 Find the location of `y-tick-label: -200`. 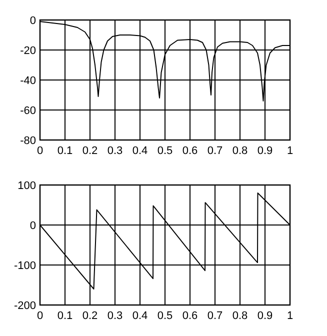

y-tick-label: -200 is located at coordinates (25, 306).